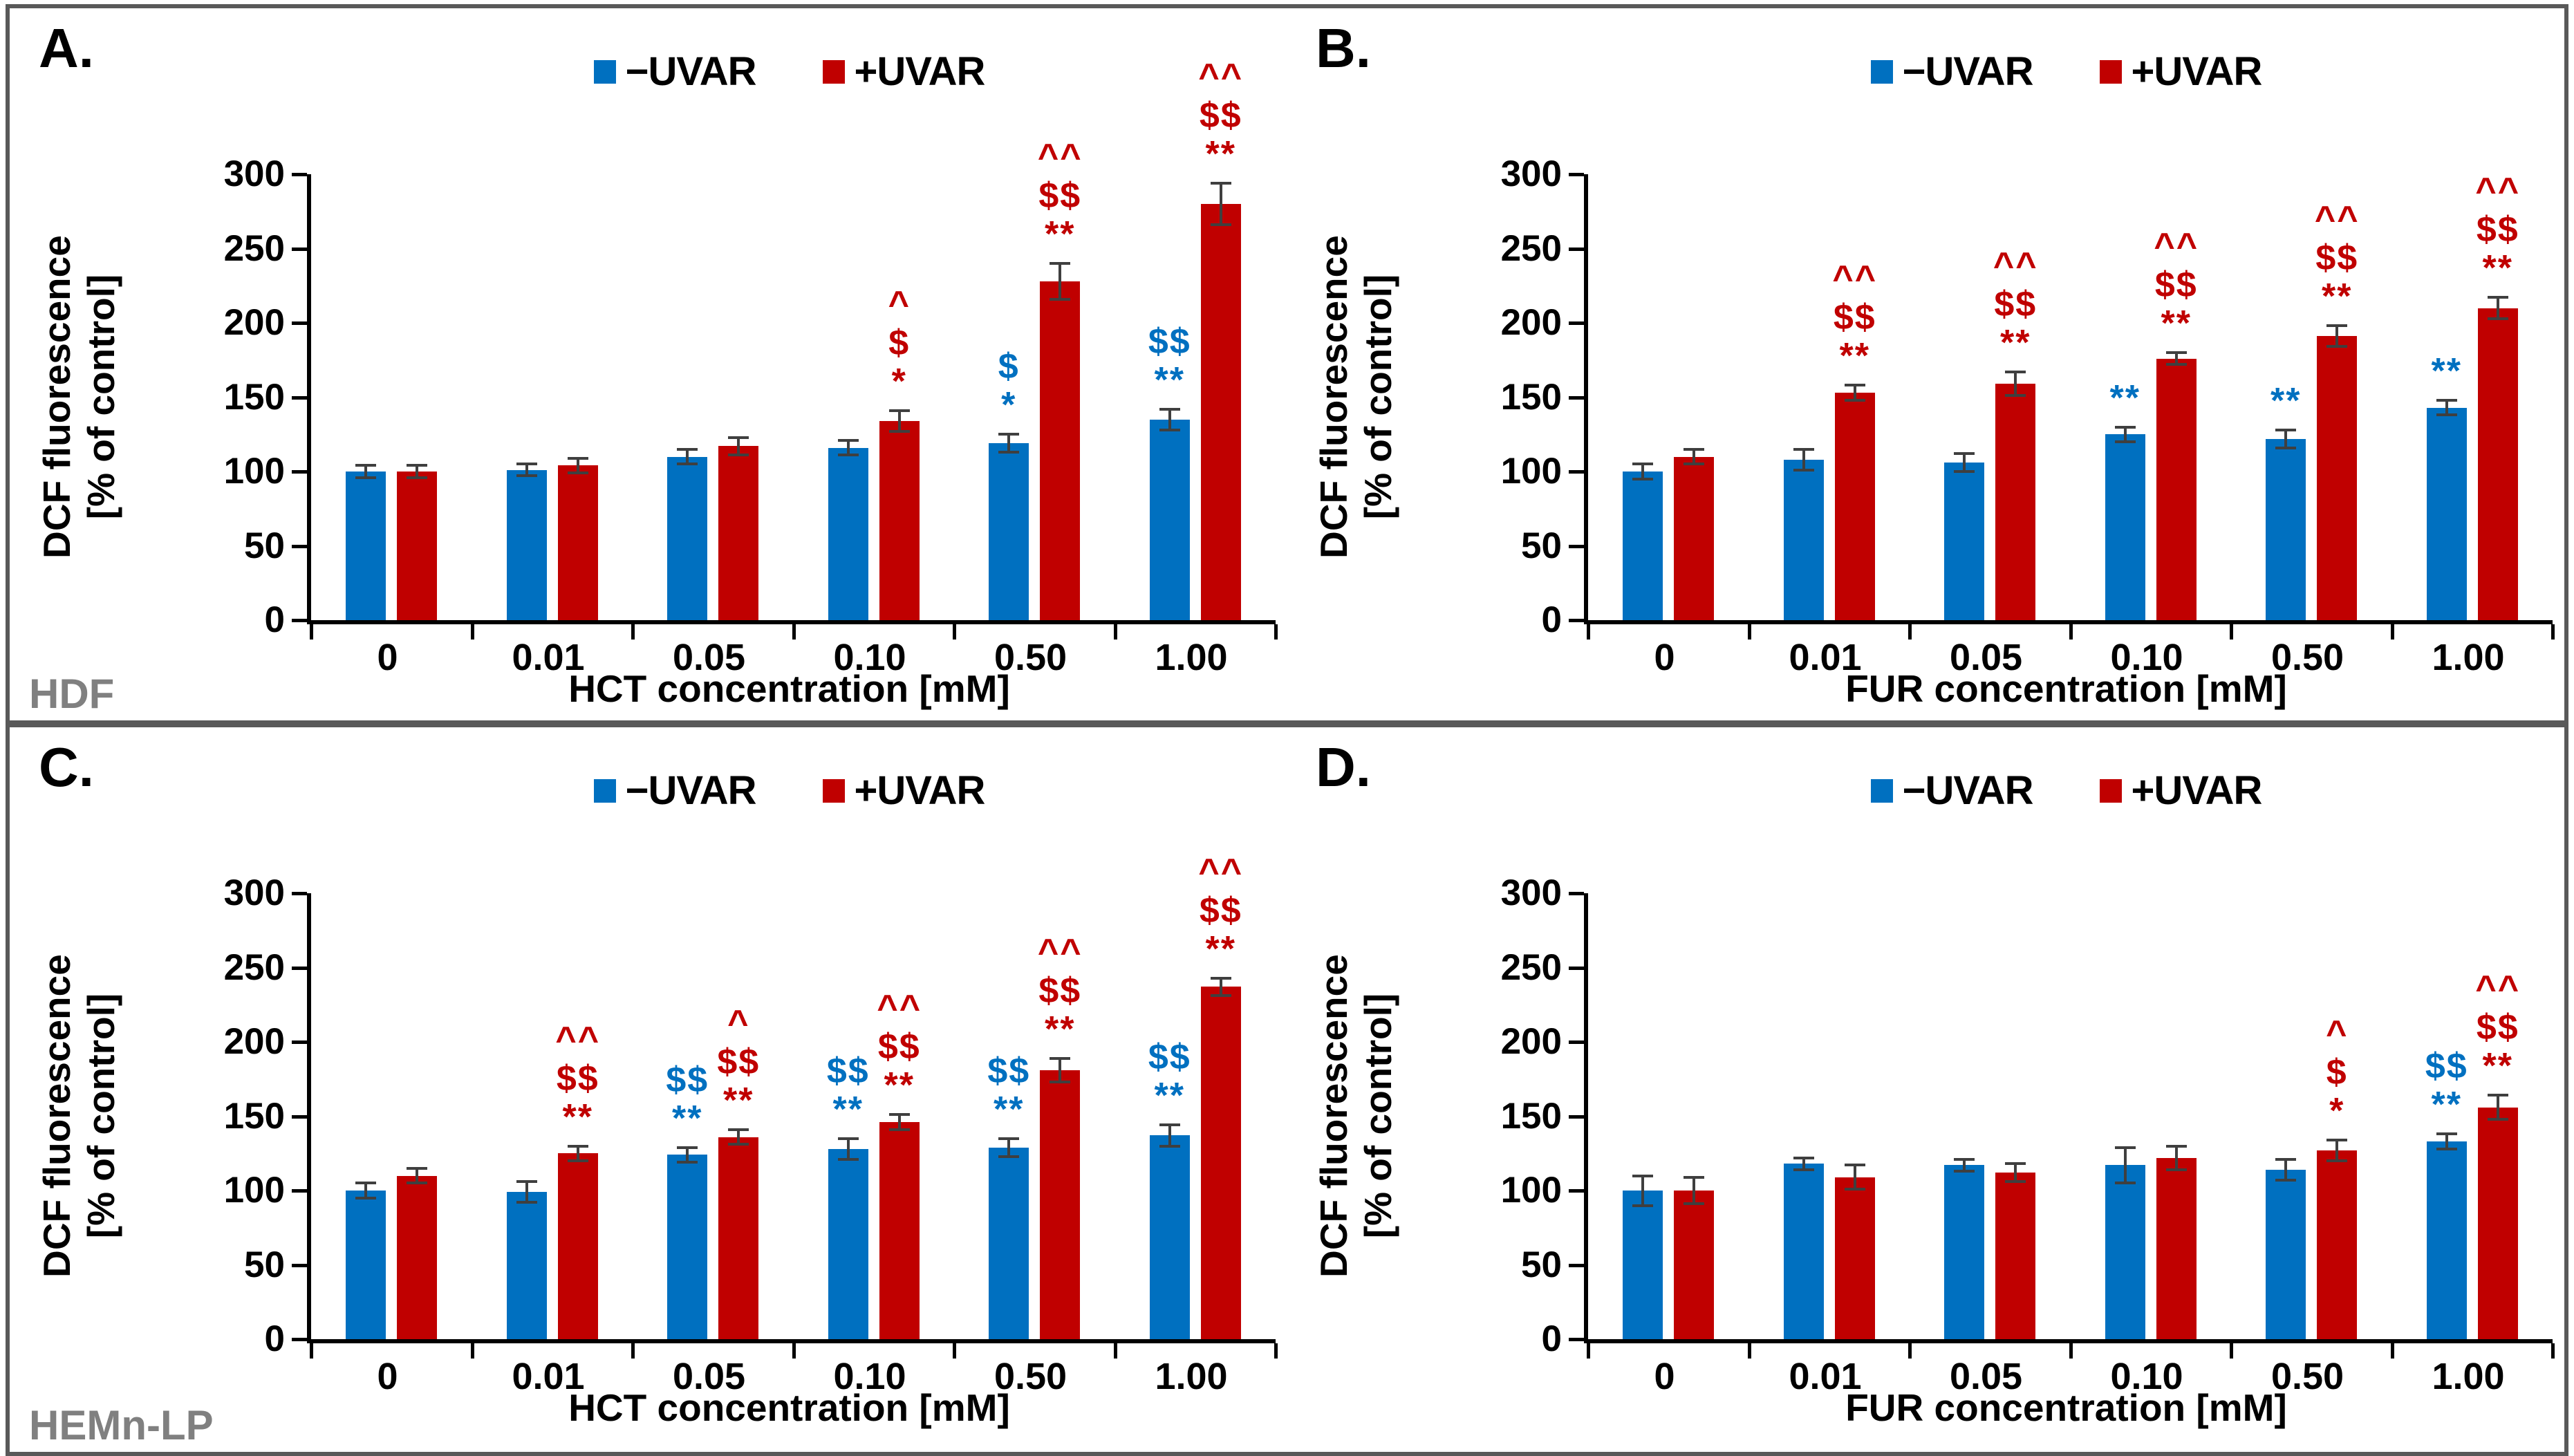 Image resolution: width=2574 pixels, height=1456 pixels. Describe the element at coordinates (577, 1246) in the screenshot. I see `bar-plus-uvar-0.01` at that location.